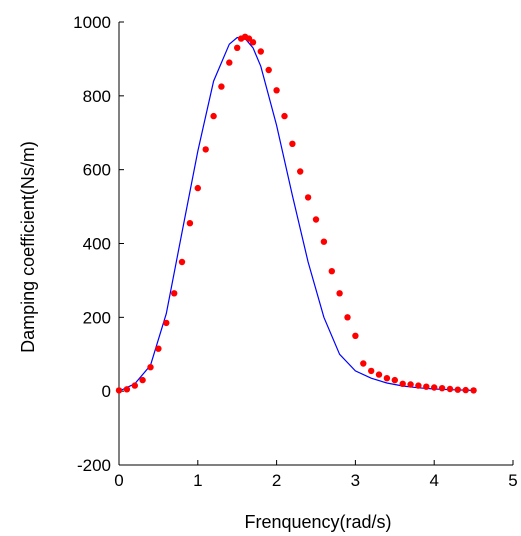  I want to click on y-tick-label: 200, so click(97, 317).